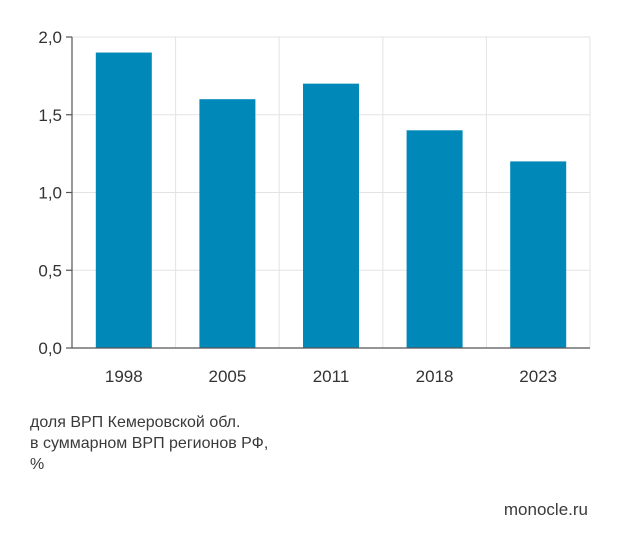  Describe the element at coordinates (135, 422) in the screenshot. I see `caption-line-1: доля ВРП Кемеровской обл.` at that location.